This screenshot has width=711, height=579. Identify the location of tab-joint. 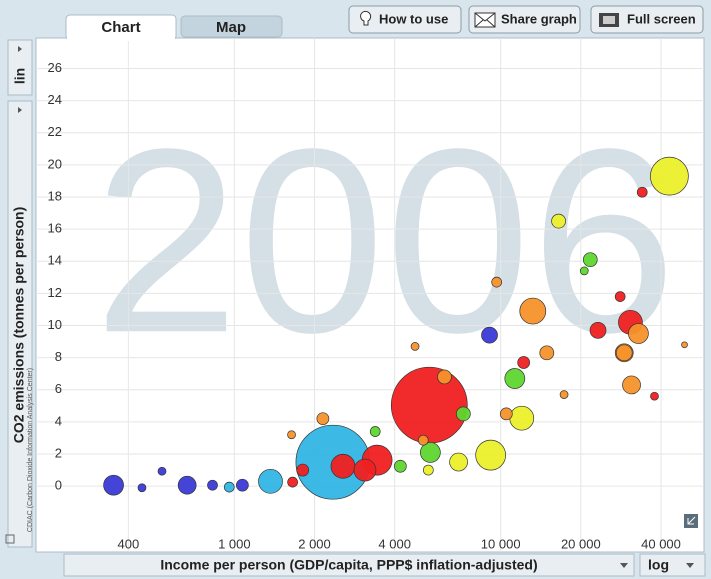
(121, 38).